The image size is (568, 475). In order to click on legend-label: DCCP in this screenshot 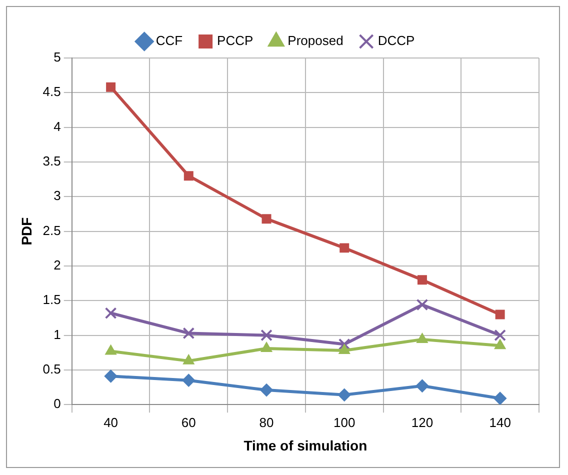, I will do `click(396, 40)`.